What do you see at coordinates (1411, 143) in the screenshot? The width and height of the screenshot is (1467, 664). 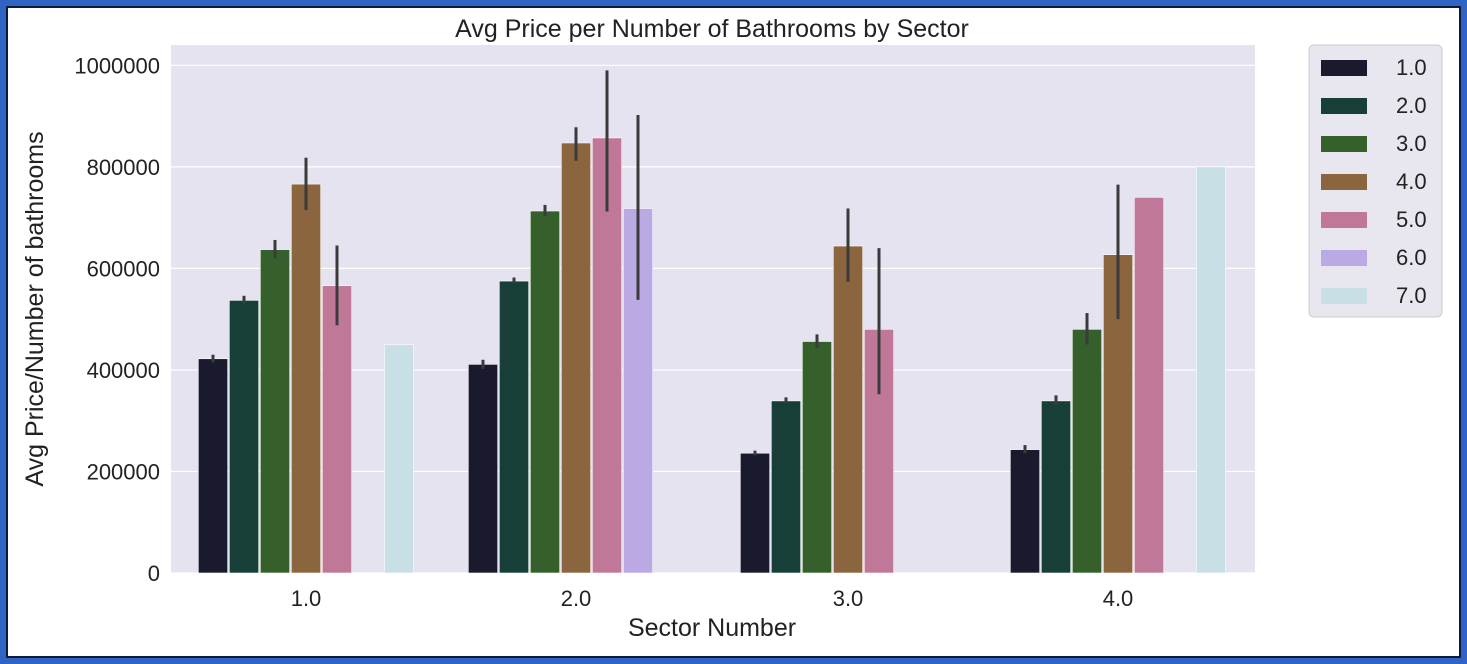 I see `legend-label: 3.0` at bounding box center [1411, 143].